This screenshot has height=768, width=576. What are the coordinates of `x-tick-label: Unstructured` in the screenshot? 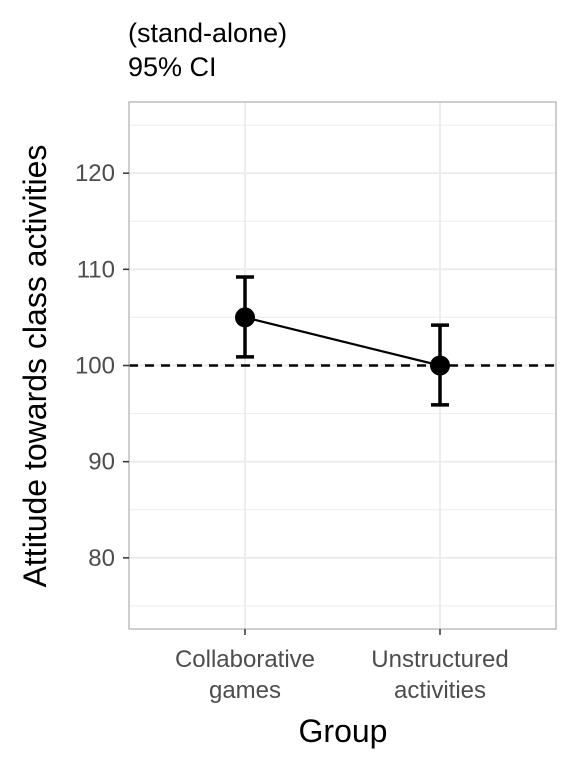 It's located at (439, 659).